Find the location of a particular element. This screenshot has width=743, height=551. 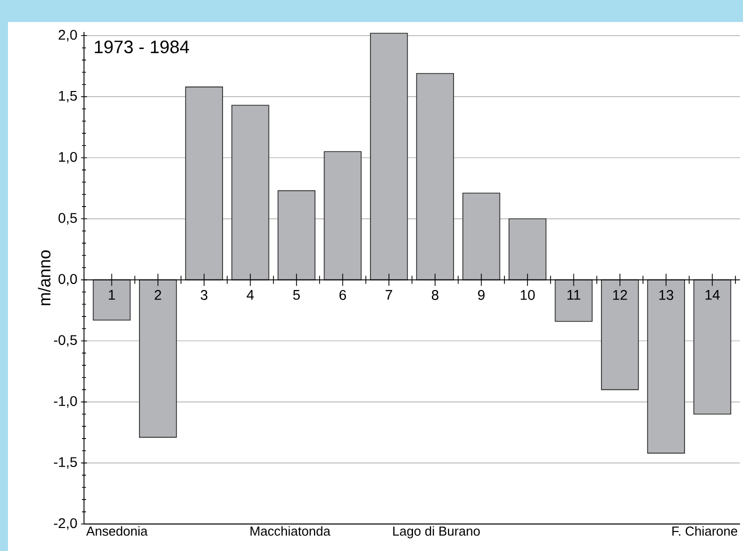

x-tick-label: 4 is located at coordinates (250, 295).